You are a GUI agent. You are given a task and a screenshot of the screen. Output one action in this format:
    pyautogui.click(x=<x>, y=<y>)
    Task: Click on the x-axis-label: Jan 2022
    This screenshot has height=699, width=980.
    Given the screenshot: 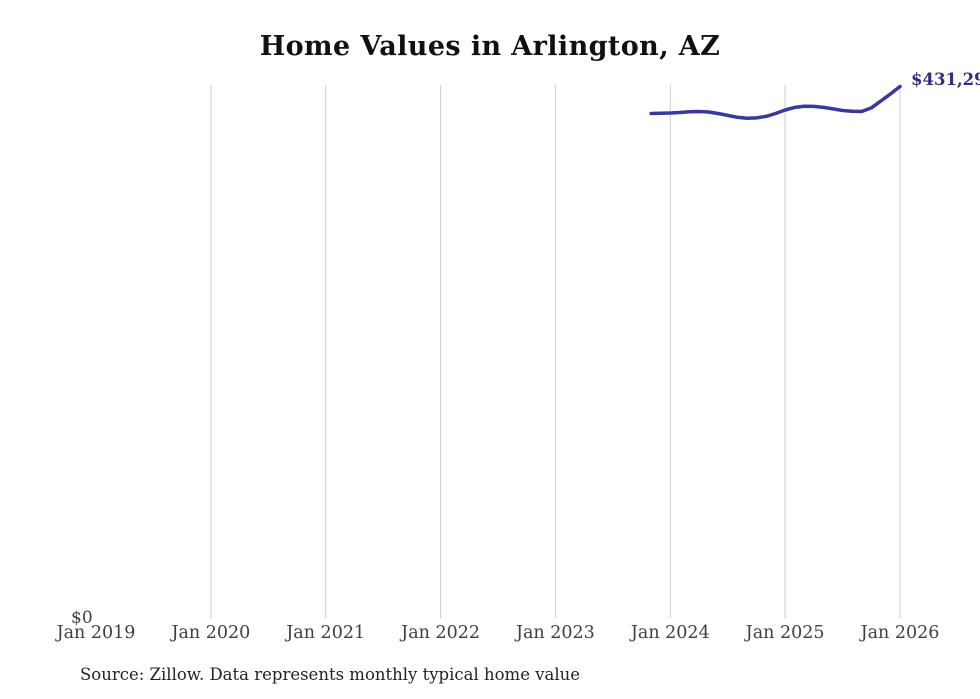 What is the action you would take?
    pyautogui.click(x=441, y=633)
    